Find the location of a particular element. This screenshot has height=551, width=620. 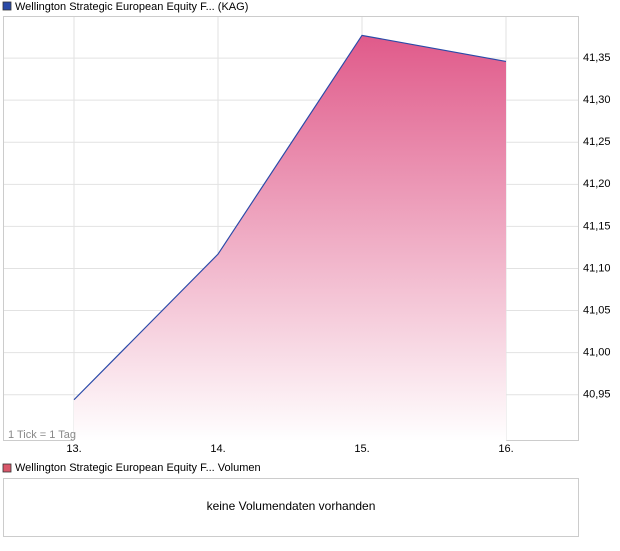

volume-message: keine Volumendaten vorhanden is located at coordinates (291, 506).